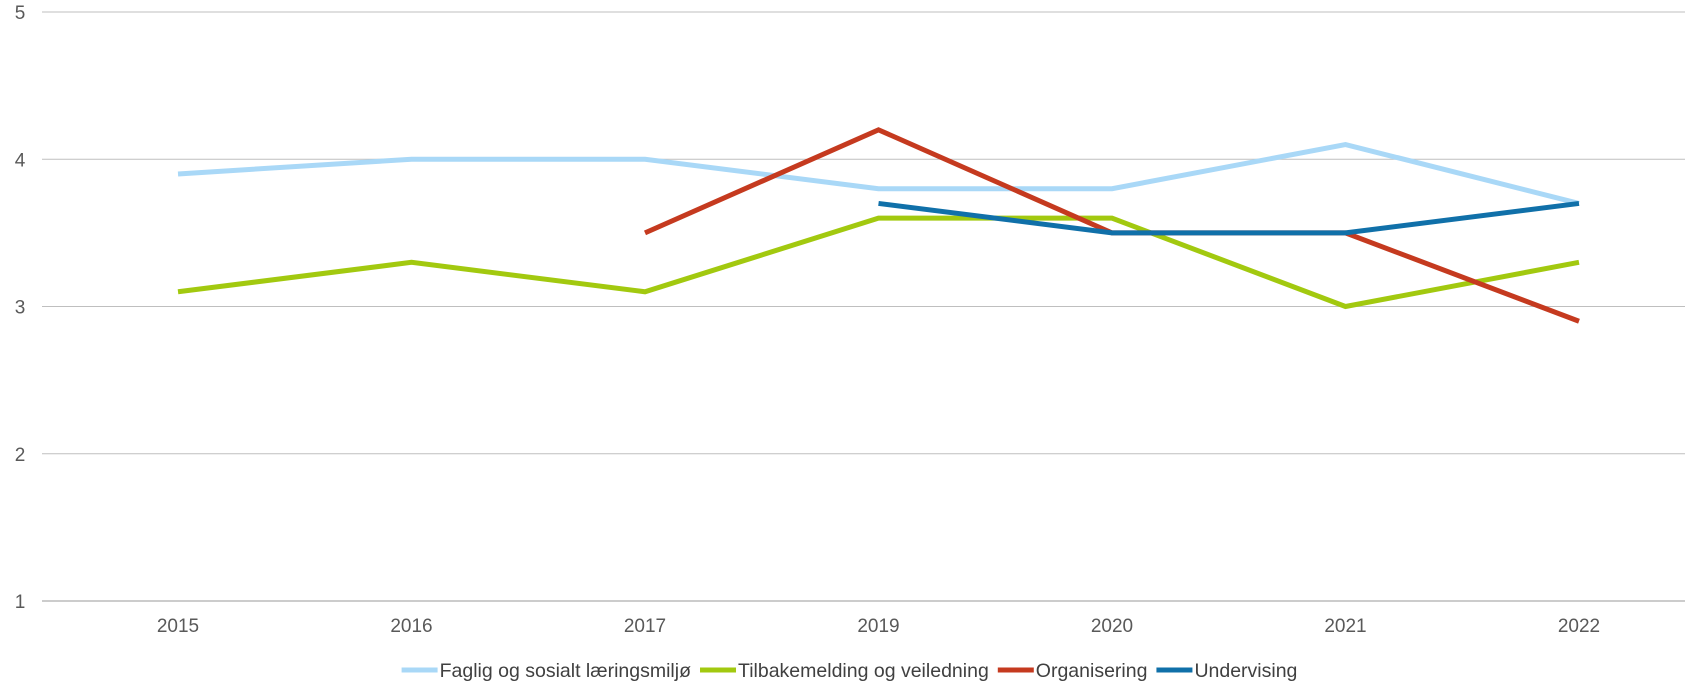  I want to click on x-tick-label: 2022, so click(1579, 626).